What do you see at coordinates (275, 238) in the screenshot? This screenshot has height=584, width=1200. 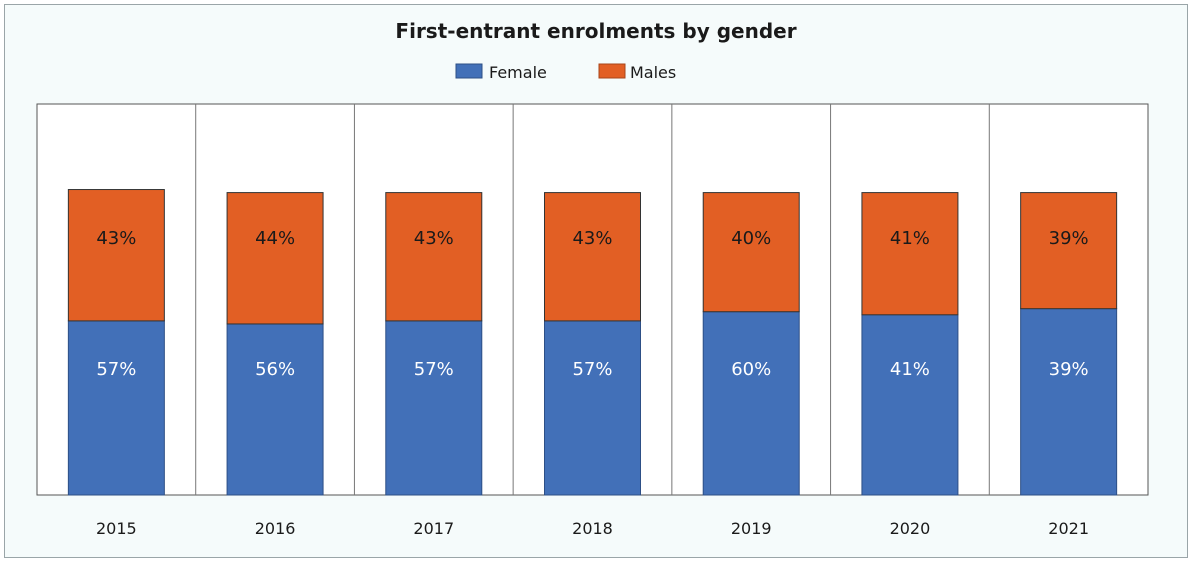 I see `data-label-males-2016: 44%` at bounding box center [275, 238].